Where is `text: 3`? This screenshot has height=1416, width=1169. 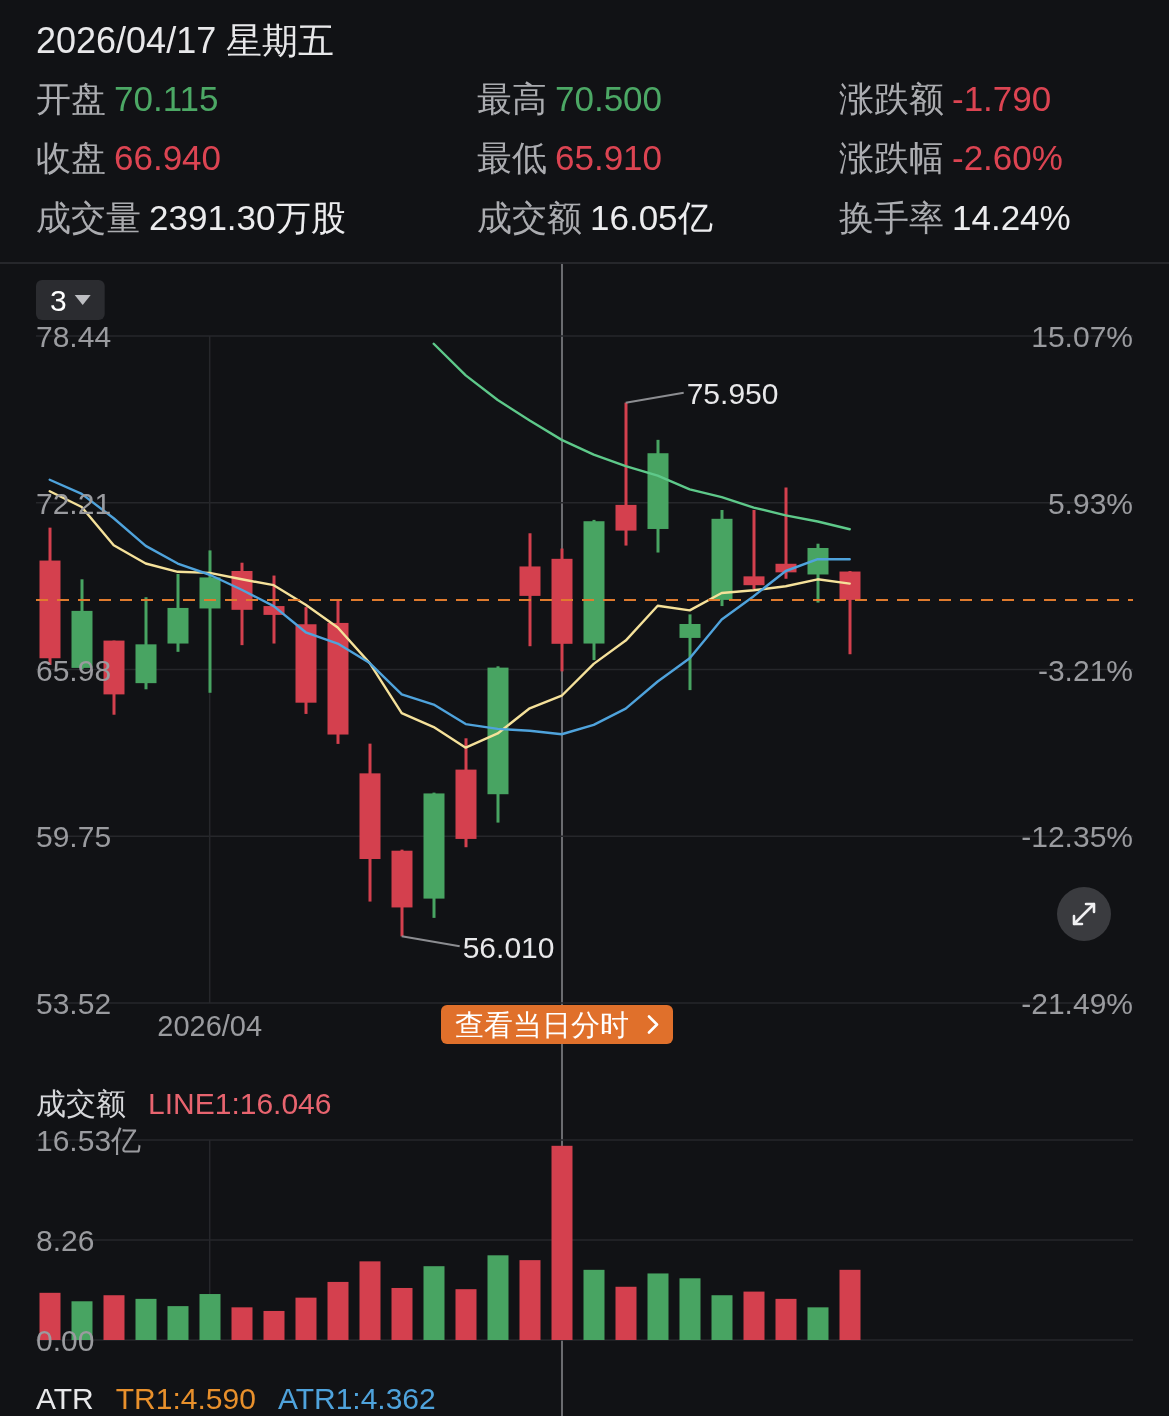
text: 3 is located at coordinates (58, 300).